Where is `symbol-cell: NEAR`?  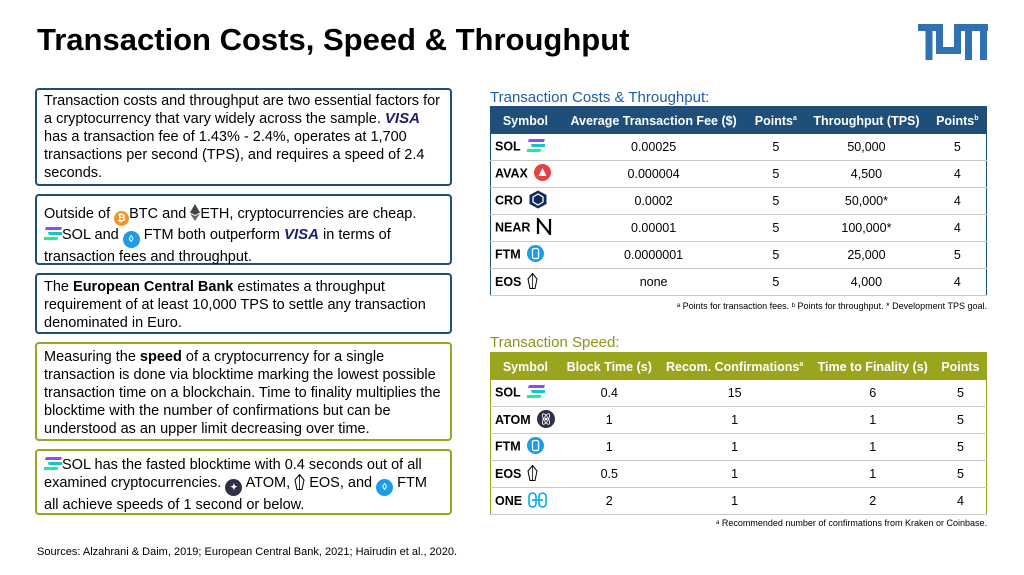 symbol-cell: NEAR is located at coordinates (525, 228).